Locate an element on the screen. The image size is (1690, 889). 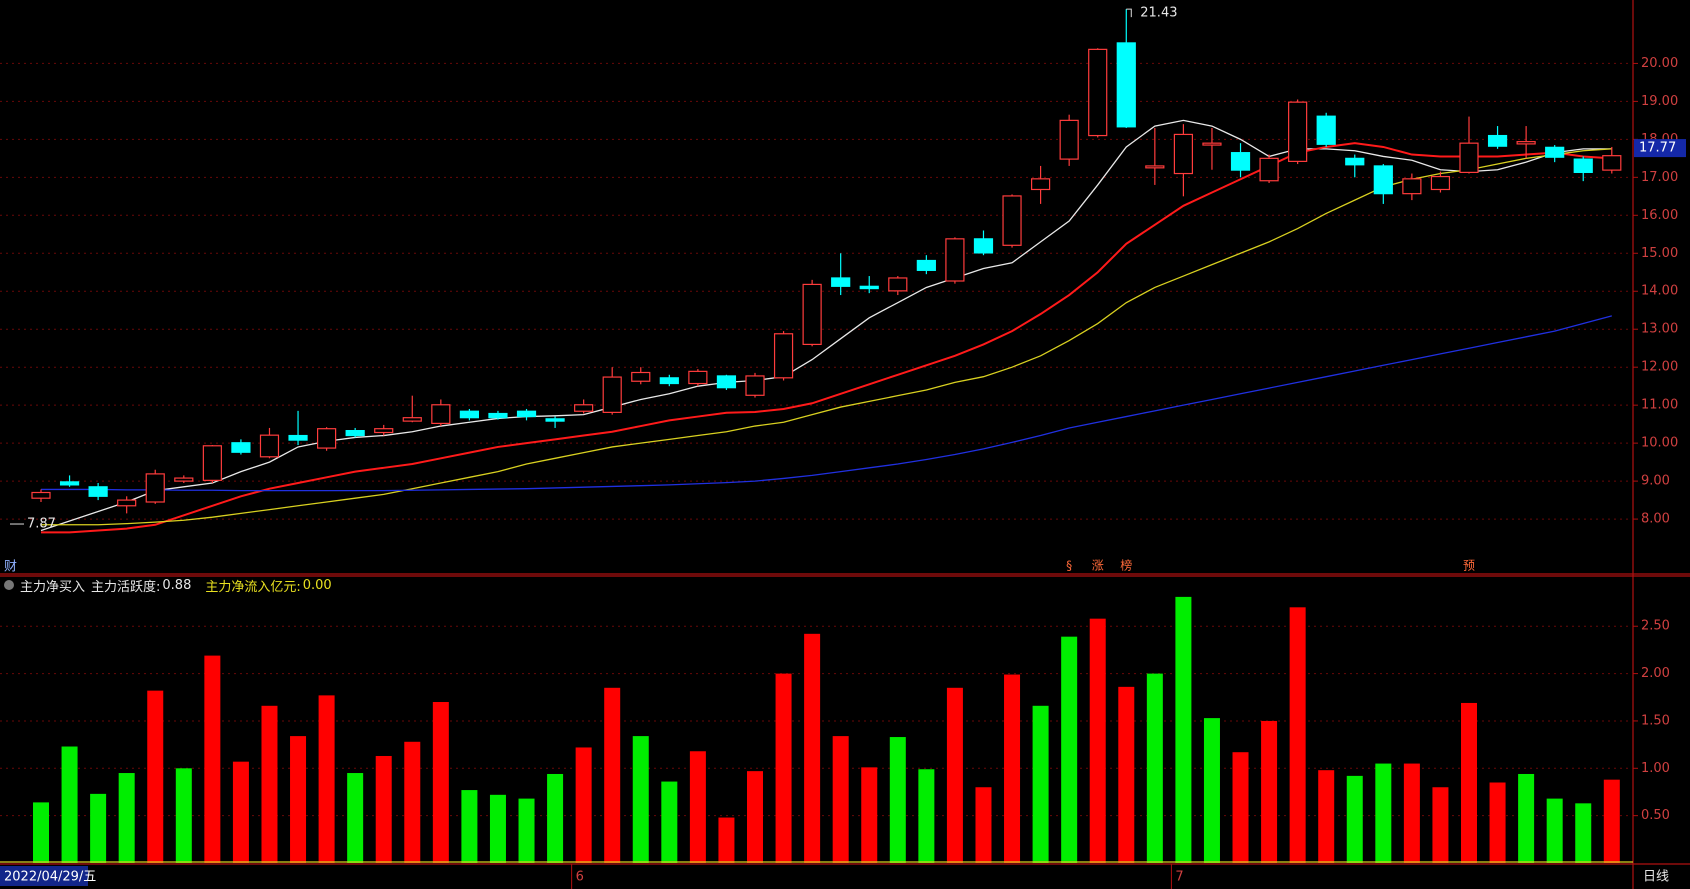
x-tick-label: 6 is located at coordinates (580, 877).